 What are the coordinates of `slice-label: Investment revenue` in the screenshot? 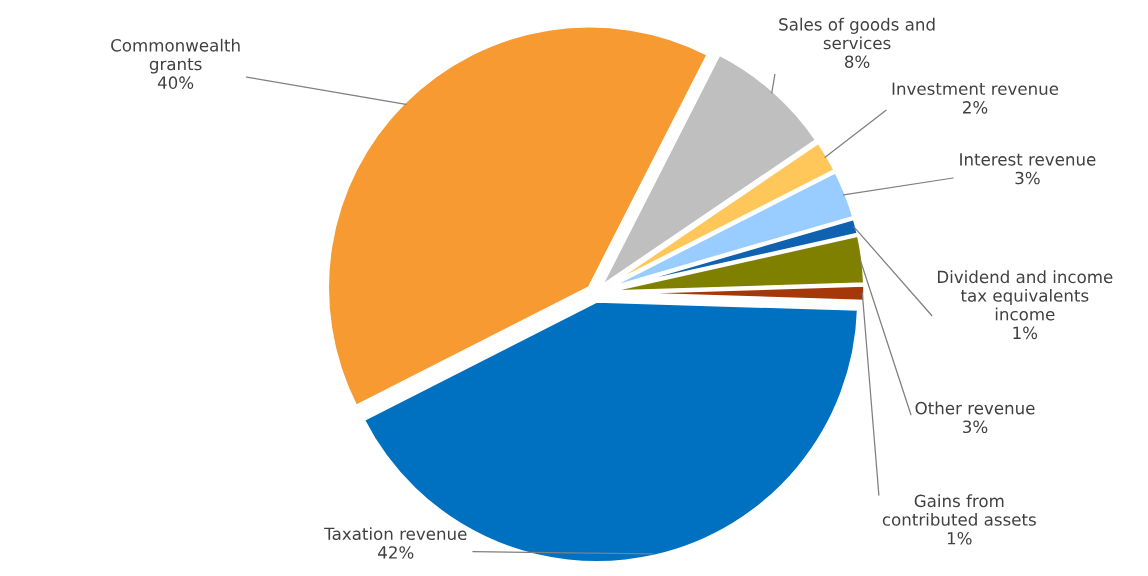 It's located at (975, 88).